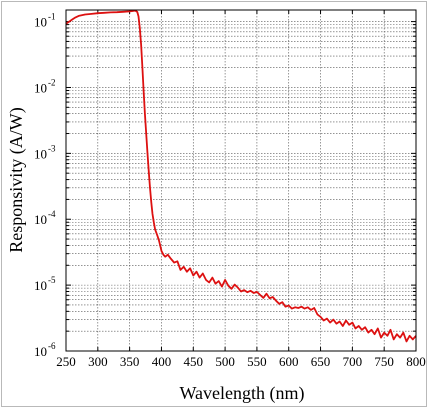 This screenshot has width=430, height=410. Describe the element at coordinates (321, 361) in the screenshot. I see `x-tick-label: 650` at that location.